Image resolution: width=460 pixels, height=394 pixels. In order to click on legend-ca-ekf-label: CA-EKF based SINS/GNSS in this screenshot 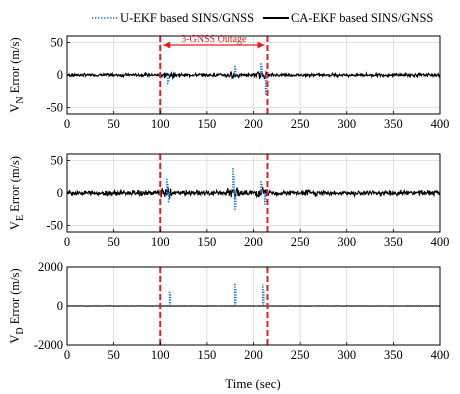, I will do `click(362, 18)`.